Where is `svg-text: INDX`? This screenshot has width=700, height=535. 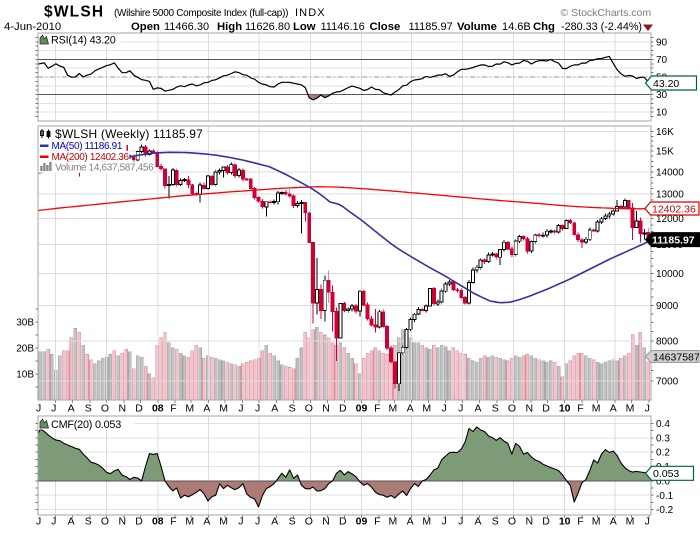 svg-text: INDX is located at coordinates (310, 13).